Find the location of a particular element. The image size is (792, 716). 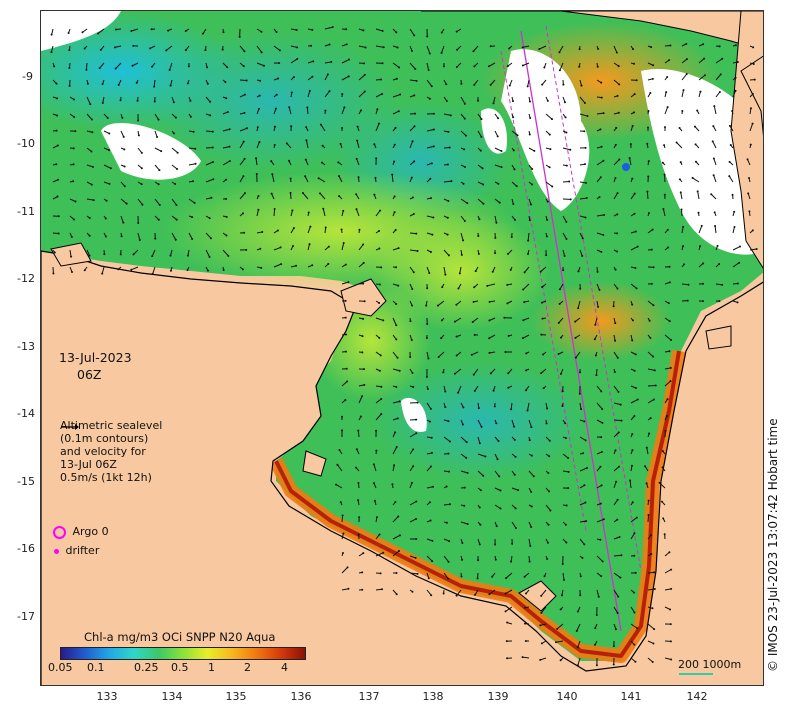

lon-tick: 139 is located at coordinates (498, 696).